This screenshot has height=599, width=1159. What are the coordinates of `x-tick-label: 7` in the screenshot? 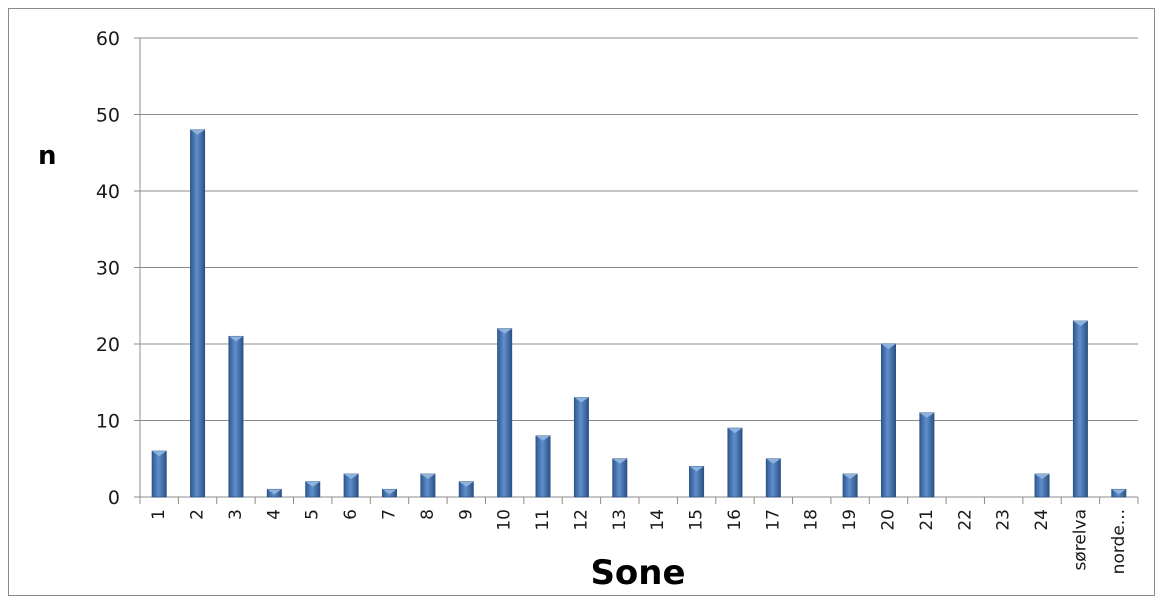 It's located at (390, 514).